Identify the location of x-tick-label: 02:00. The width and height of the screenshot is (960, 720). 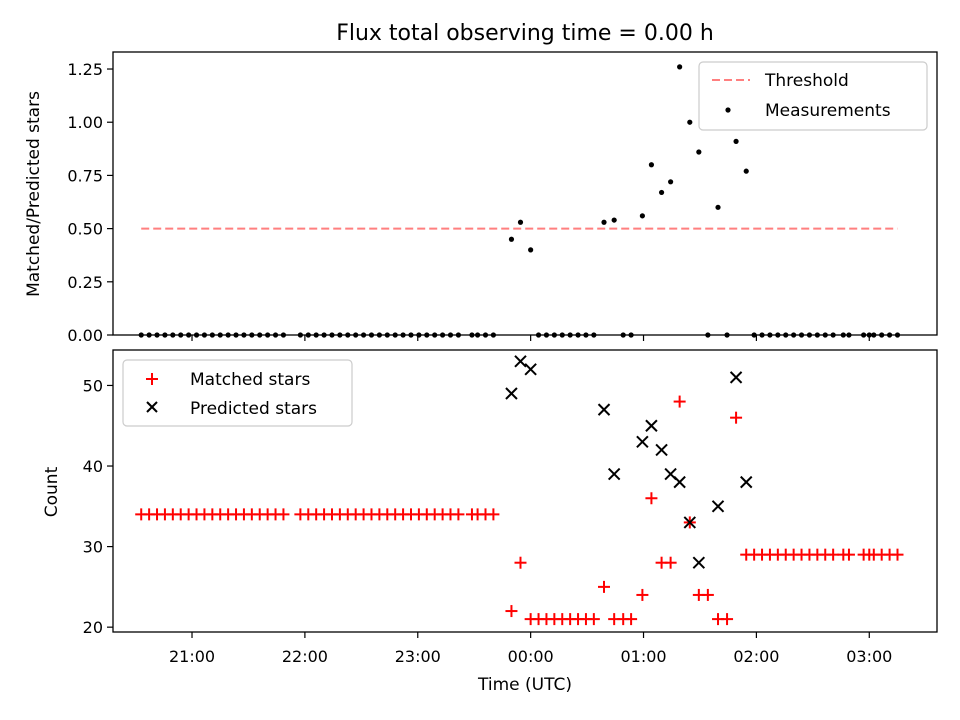
(756, 656).